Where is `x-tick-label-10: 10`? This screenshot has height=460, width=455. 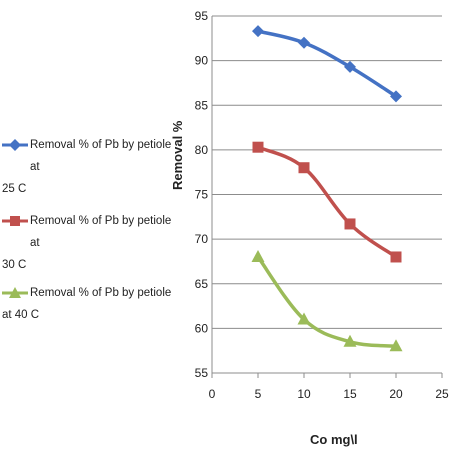 x-tick-label-10: 10 is located at coordinates (304, 394).